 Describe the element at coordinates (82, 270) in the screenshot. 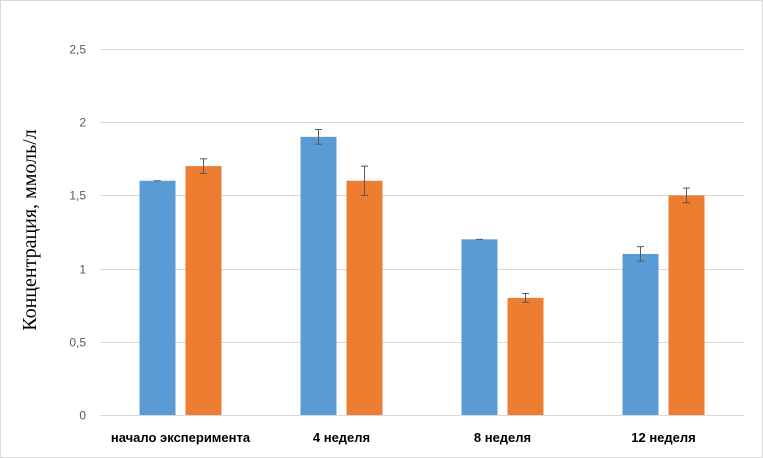

I see `y-tick-label: 1` at that location.